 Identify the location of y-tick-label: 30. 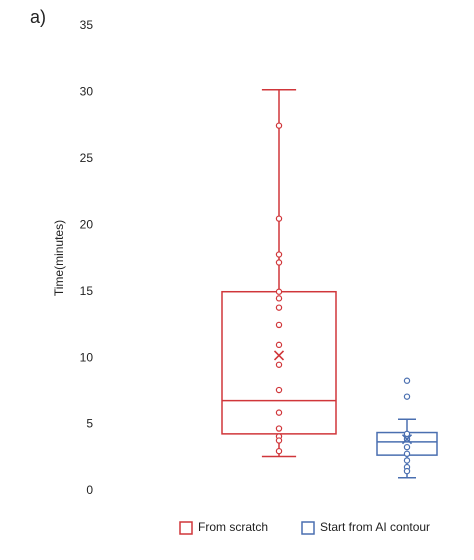
(87, 92).